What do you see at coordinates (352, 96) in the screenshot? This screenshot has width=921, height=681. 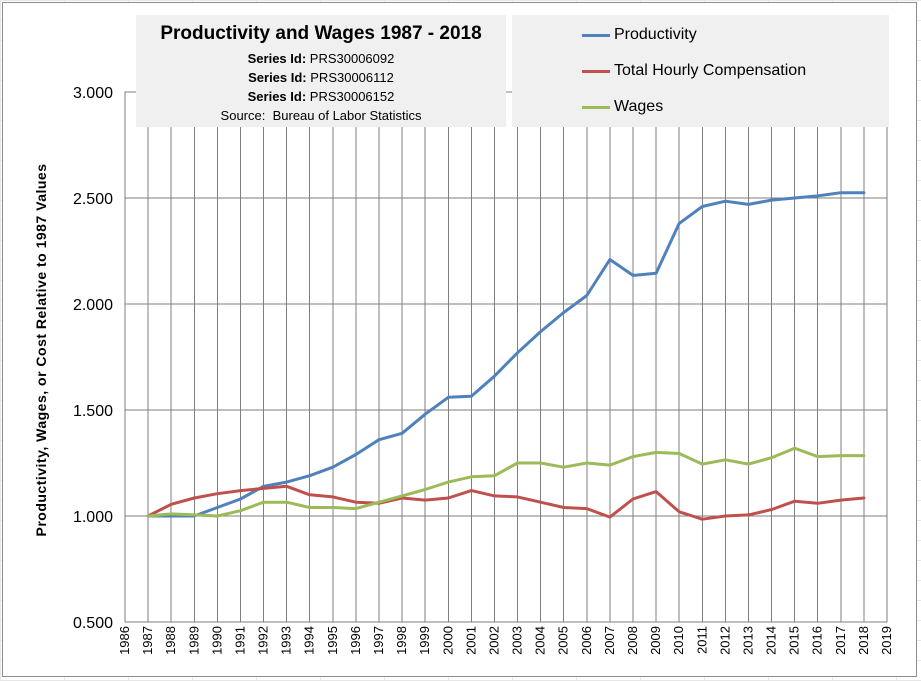 I see `series-id-value: PRS30006152` at bounding box center [352, 96].